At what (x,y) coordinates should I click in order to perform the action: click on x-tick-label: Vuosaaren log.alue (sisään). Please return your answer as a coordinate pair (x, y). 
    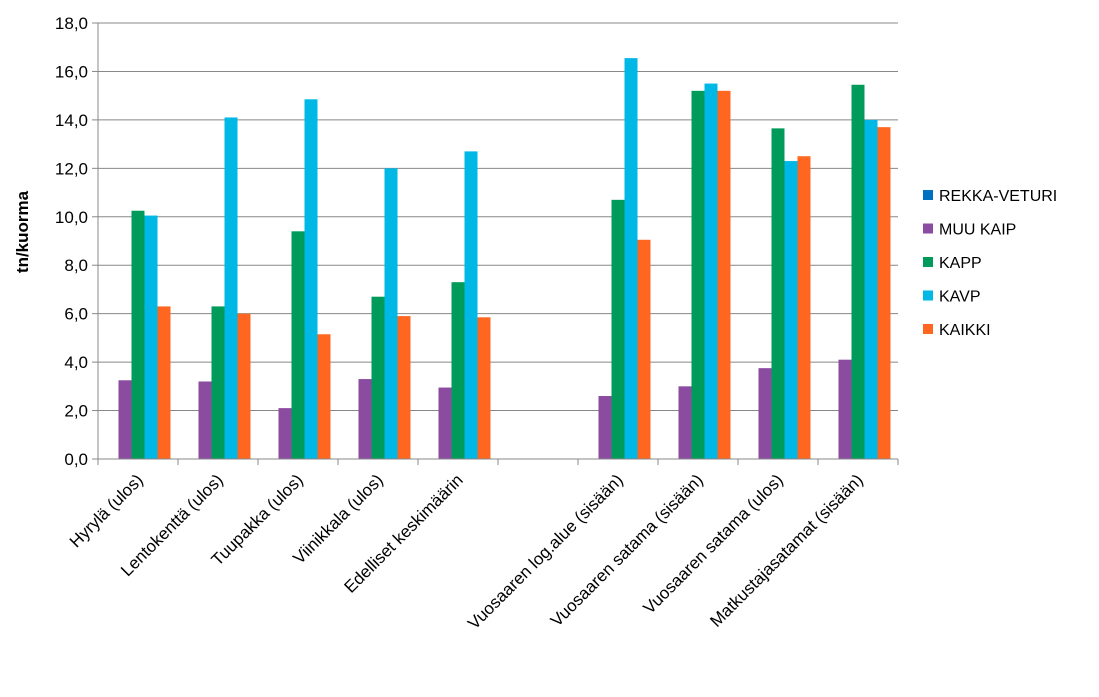
    Looking at the image, I should click on (545, 551).